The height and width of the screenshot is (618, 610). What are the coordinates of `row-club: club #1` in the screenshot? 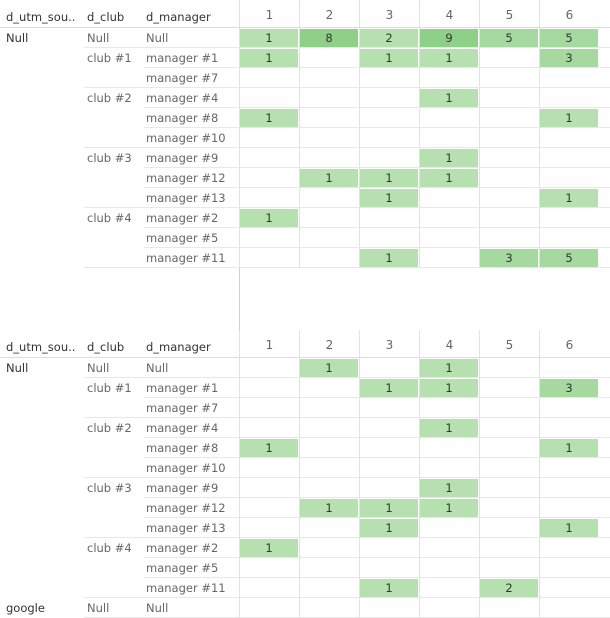 It's located at (109, 388).